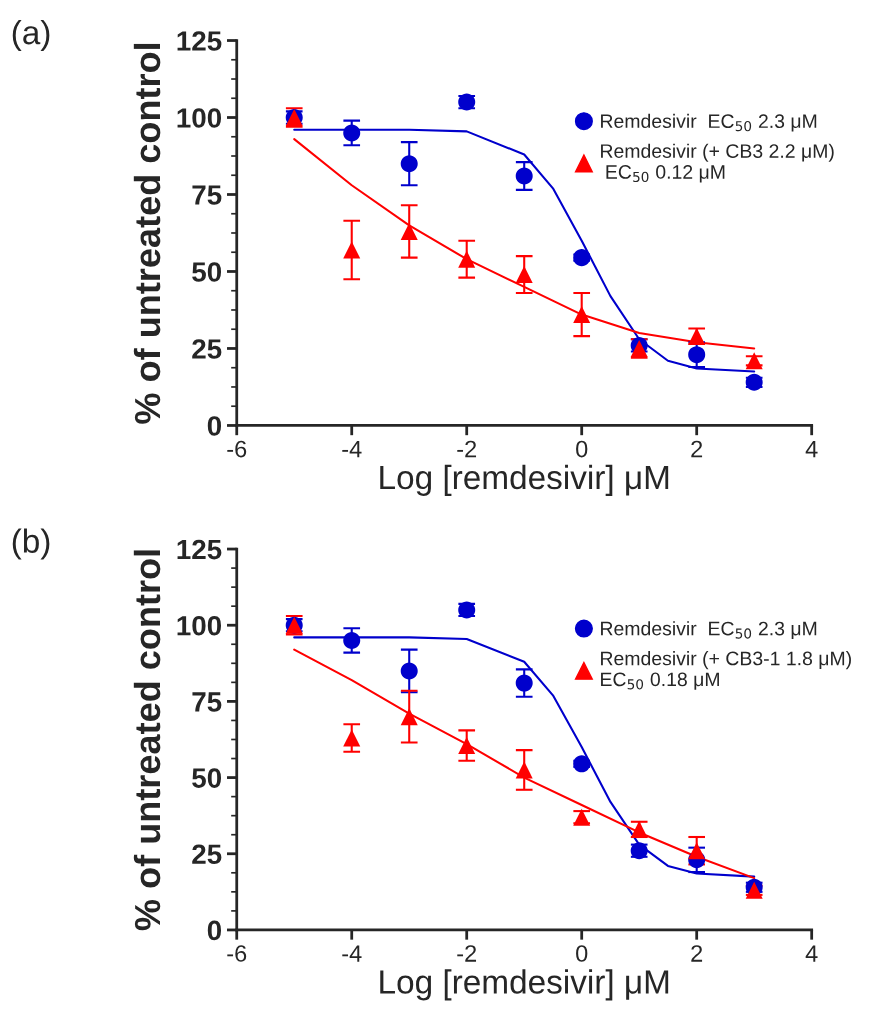  I want to click on text: (a), so click(31, 35).